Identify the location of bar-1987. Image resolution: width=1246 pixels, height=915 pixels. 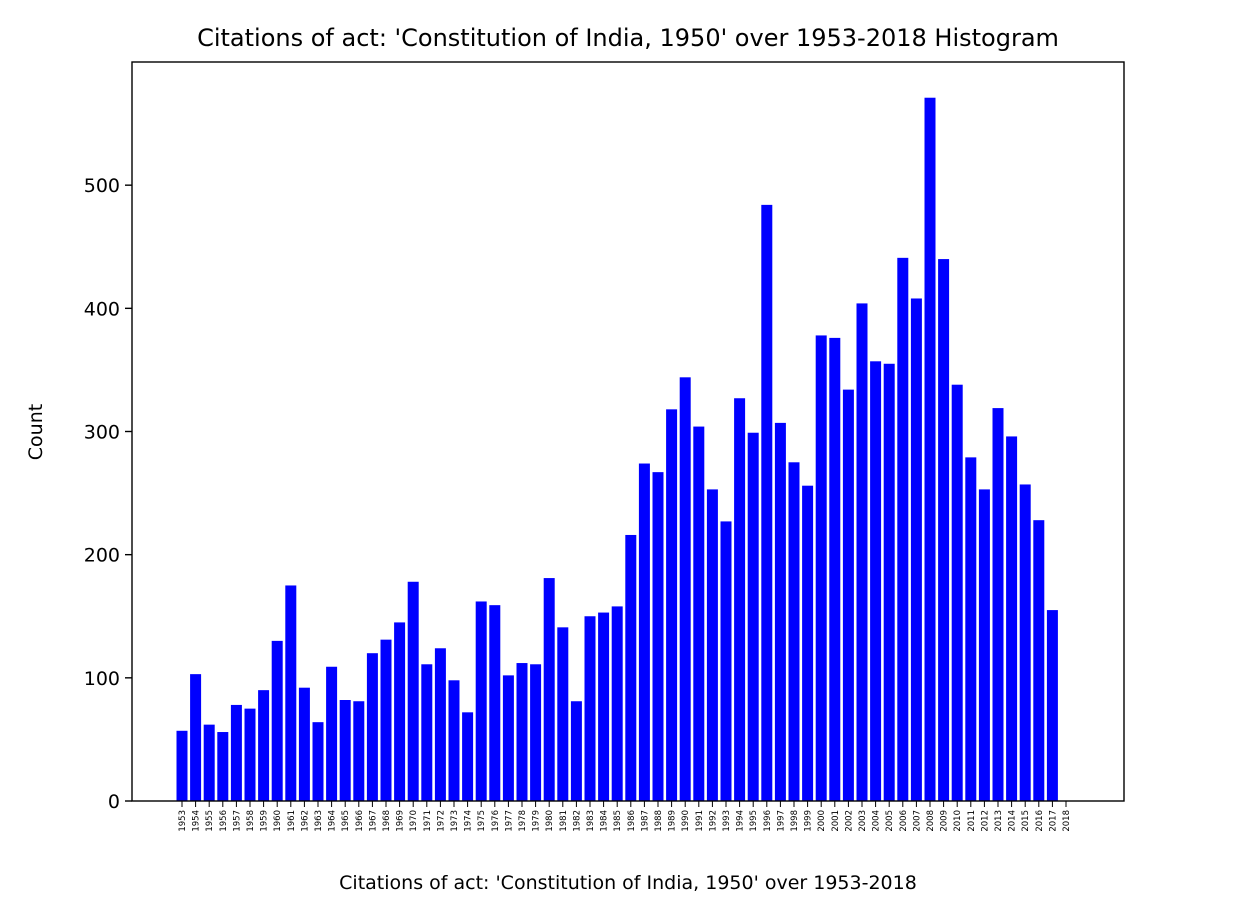
(644, 632).